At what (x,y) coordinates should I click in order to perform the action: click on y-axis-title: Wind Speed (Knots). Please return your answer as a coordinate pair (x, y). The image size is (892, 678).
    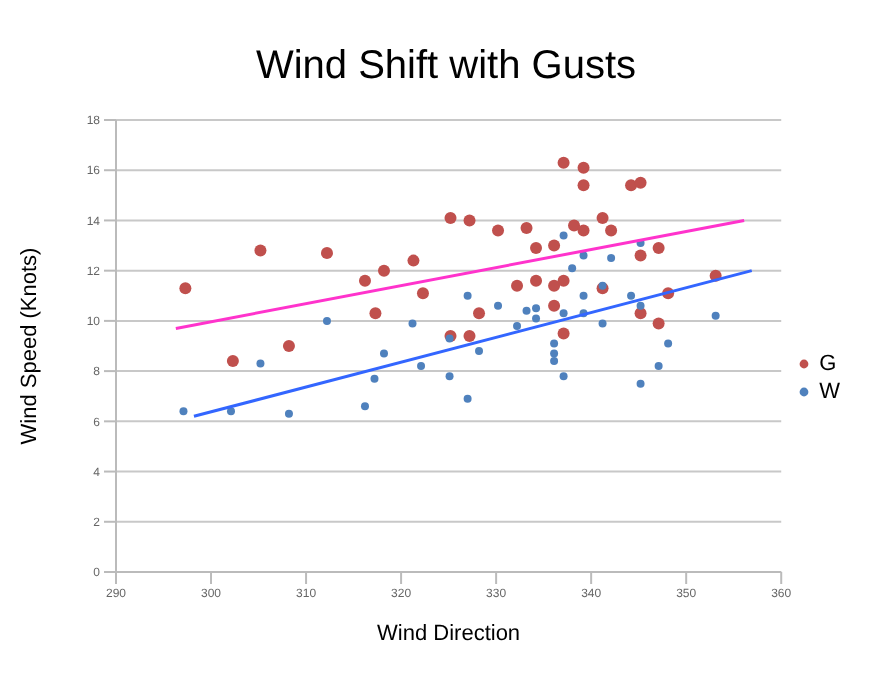
    Looking at the image, I should click on (29, 346).